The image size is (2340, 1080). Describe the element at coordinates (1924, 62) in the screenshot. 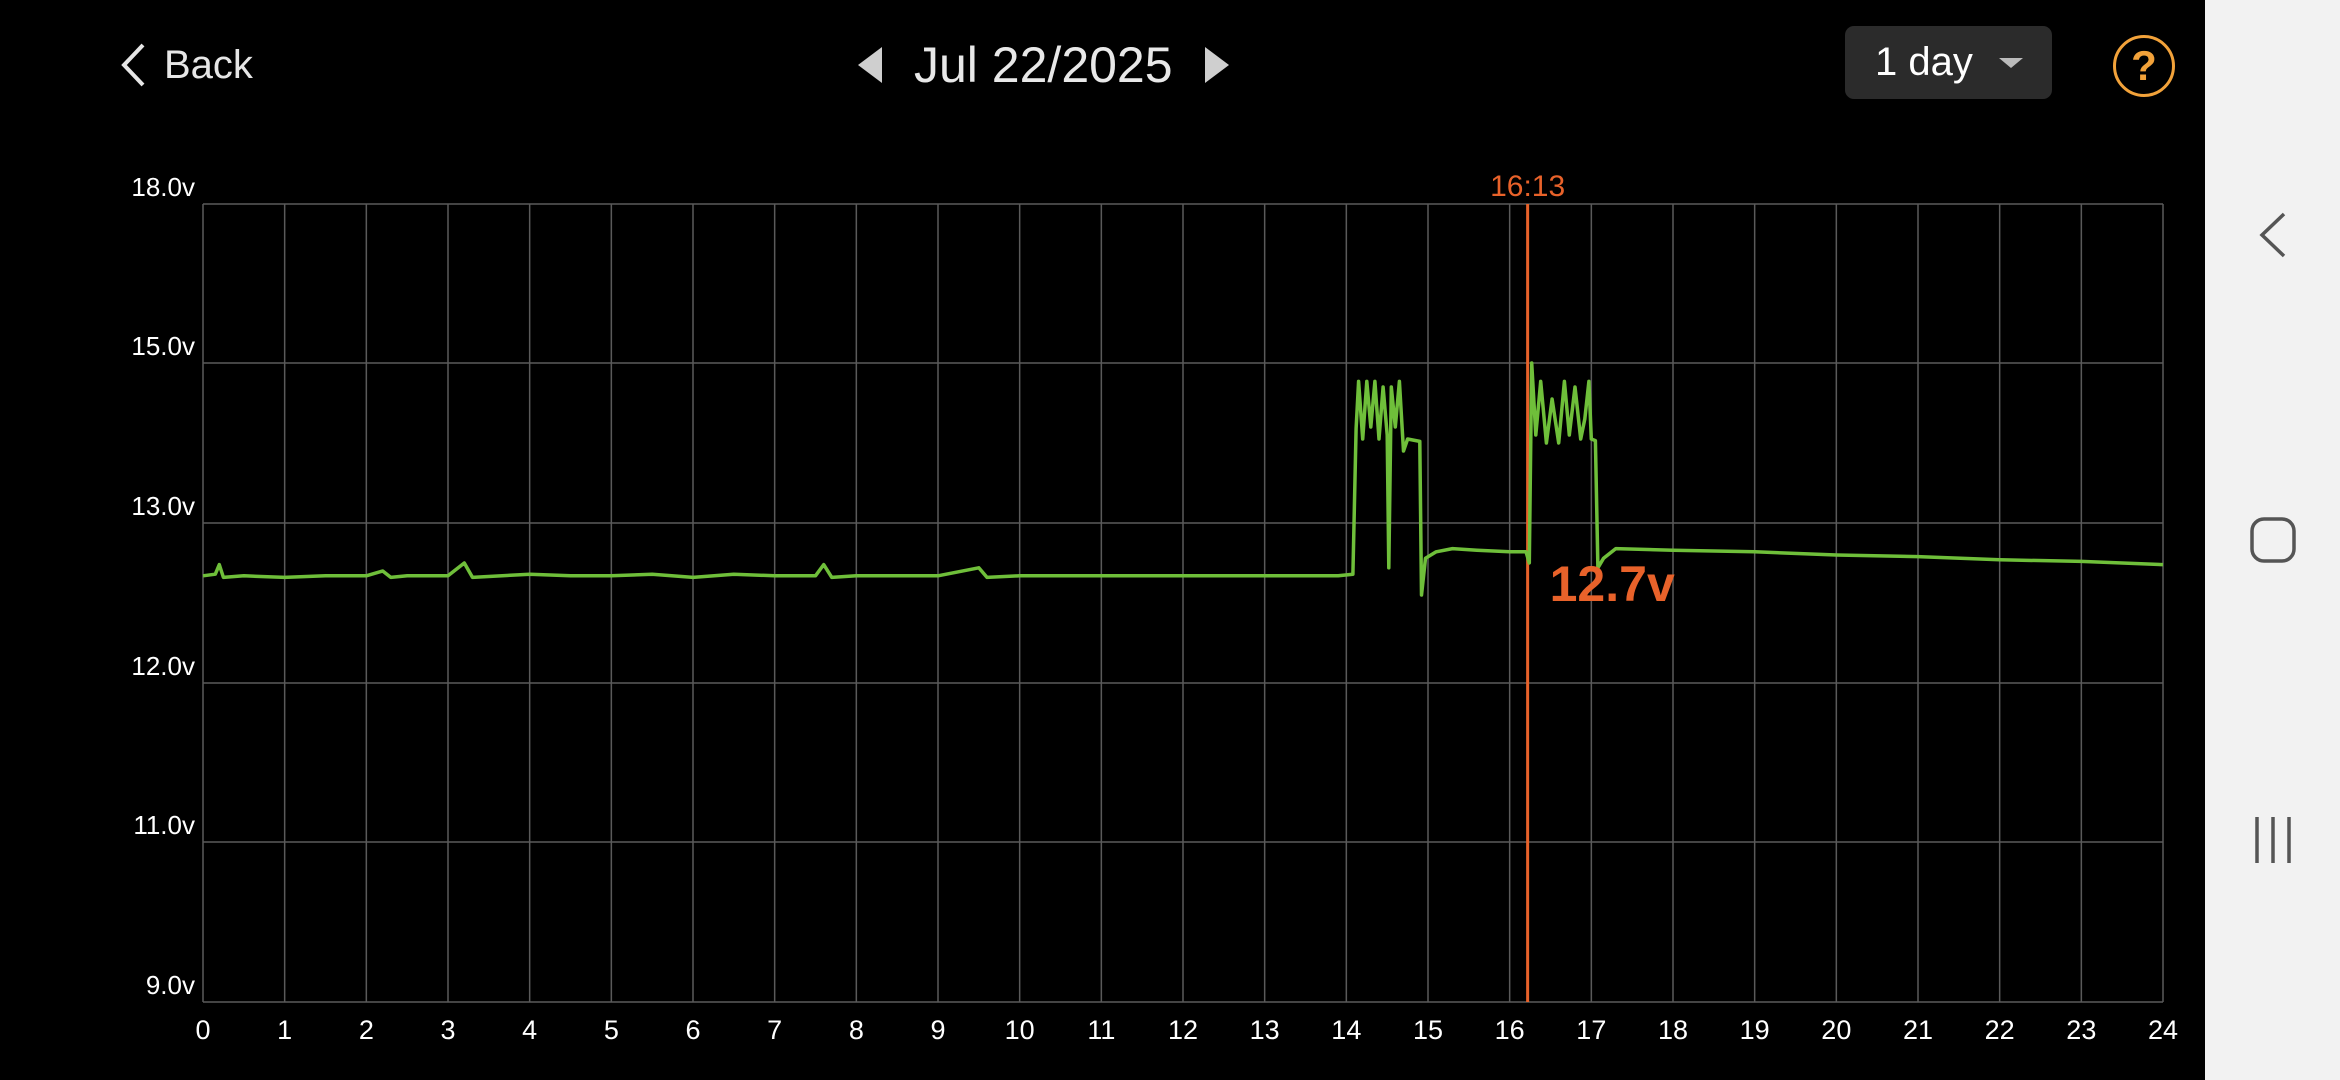

I see `range-label: 1 day` at that location.